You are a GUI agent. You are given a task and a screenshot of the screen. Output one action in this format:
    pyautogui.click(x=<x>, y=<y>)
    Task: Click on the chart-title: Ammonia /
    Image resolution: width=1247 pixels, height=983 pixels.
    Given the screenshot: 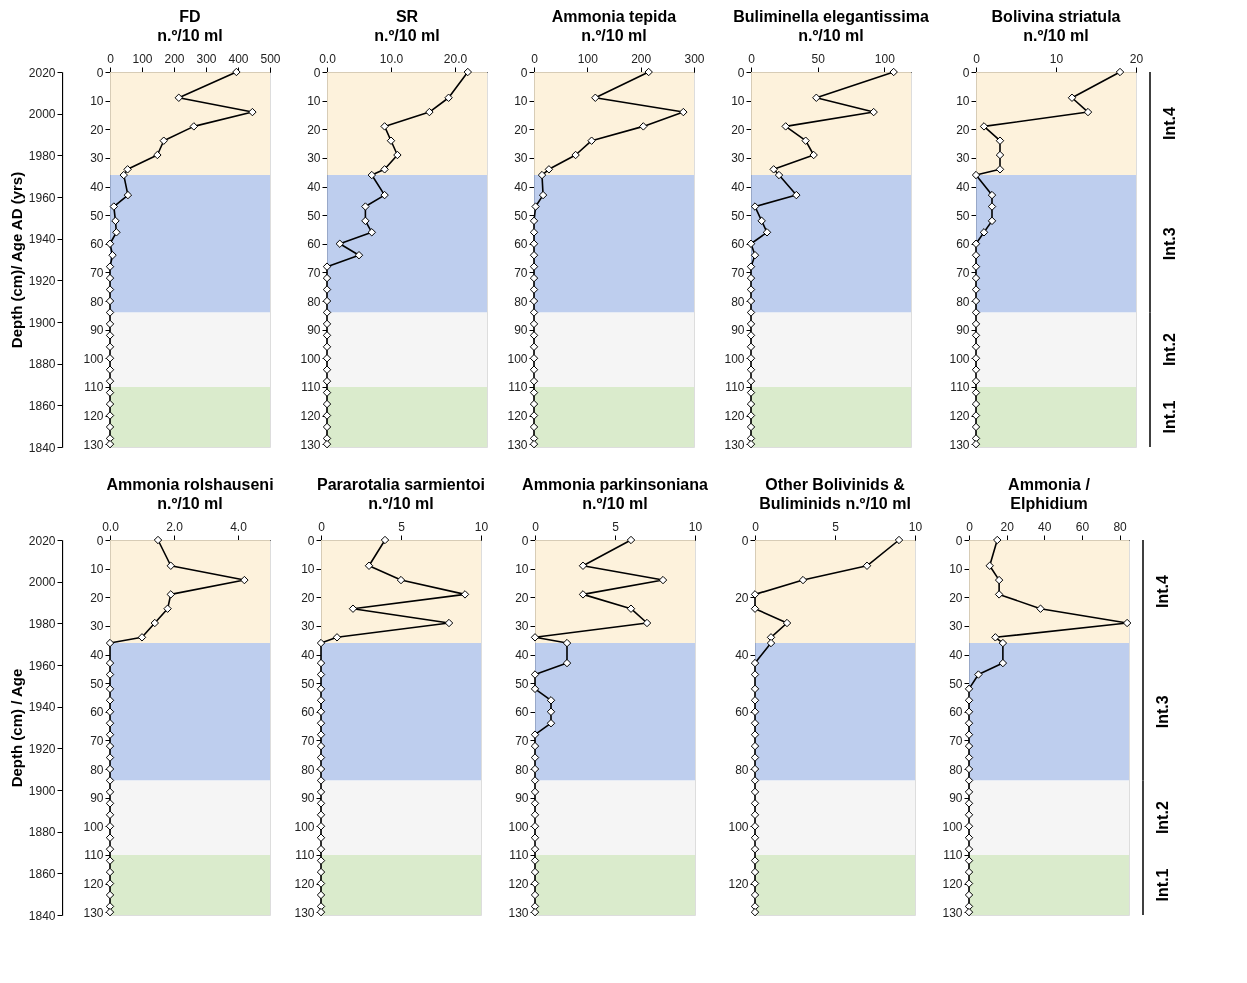 What is the action you would take?
    pyautogui.click(x=1049, y=484)
    